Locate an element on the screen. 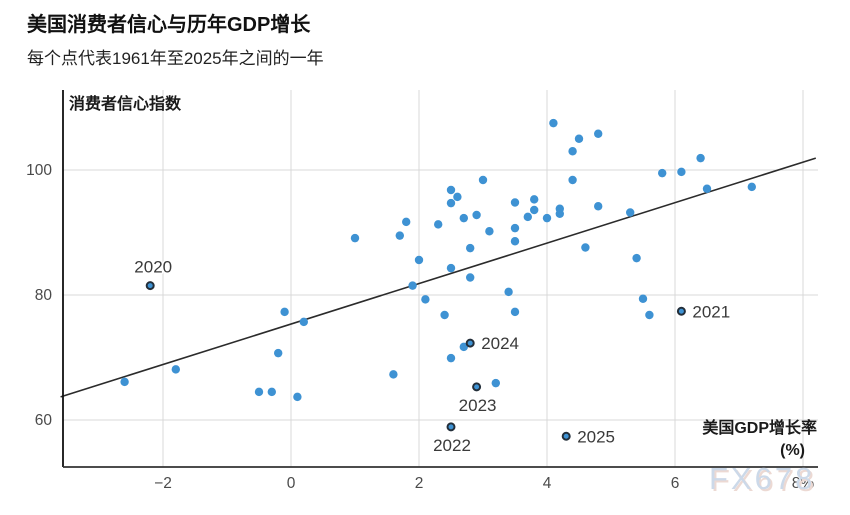 The height and width of the screenshot is (515, 850). x-tick-label: 4 is located at coordinates (547, 483).